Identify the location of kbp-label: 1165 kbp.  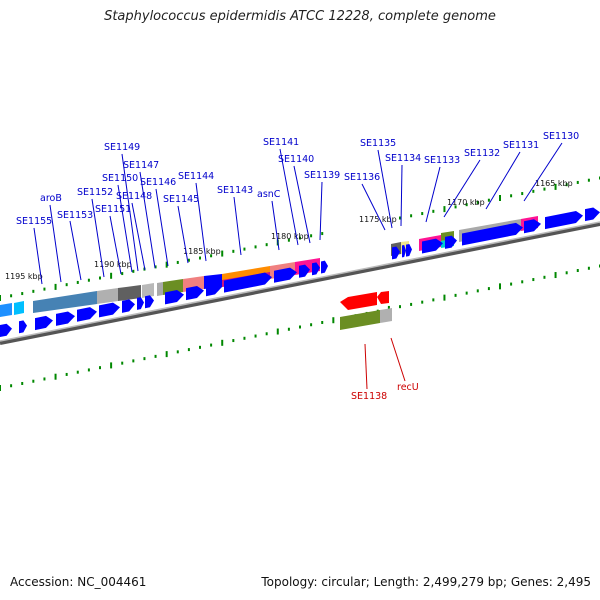
(554, 183).